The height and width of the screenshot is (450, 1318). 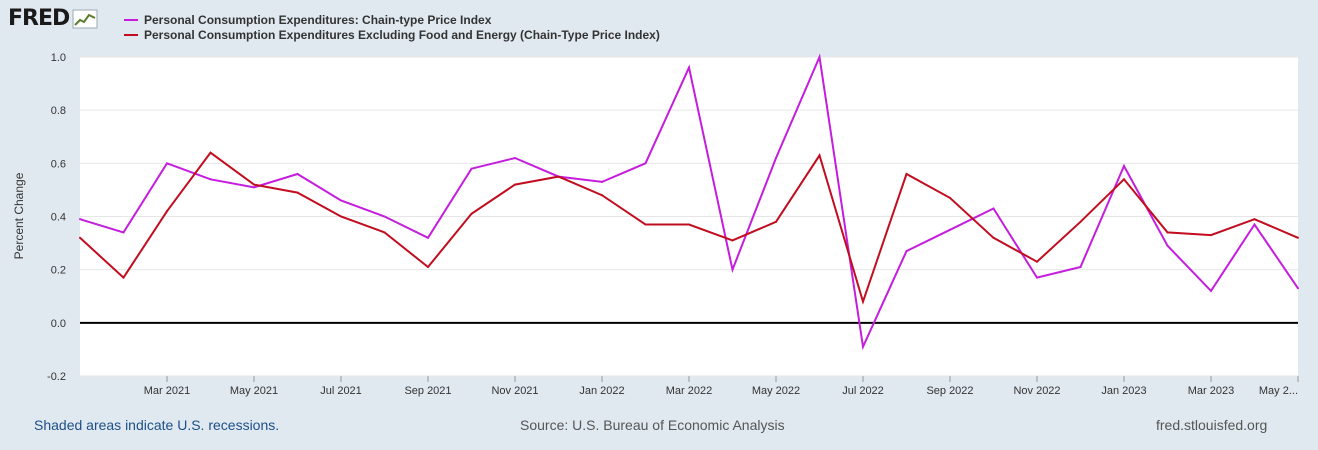 I want to click on x-tick-label: Sep 2021, so click(x=427, y=391).